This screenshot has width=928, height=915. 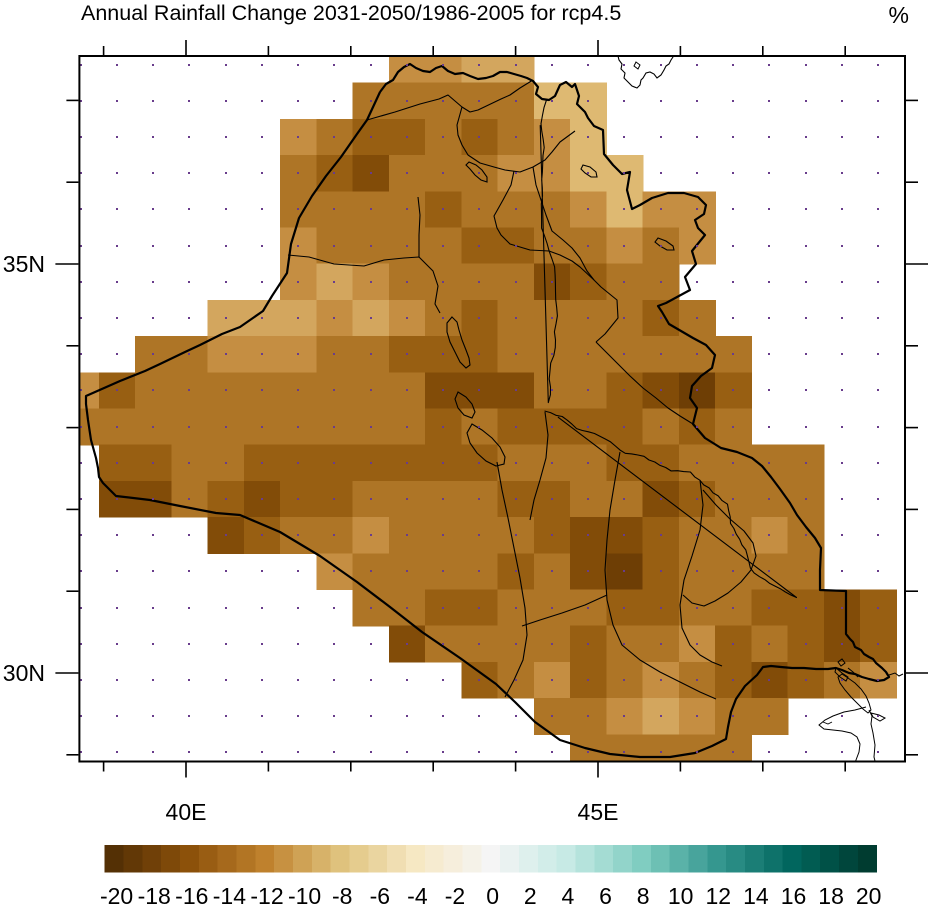 I want to click on svg-text: 18, so click(x=831, y=896).